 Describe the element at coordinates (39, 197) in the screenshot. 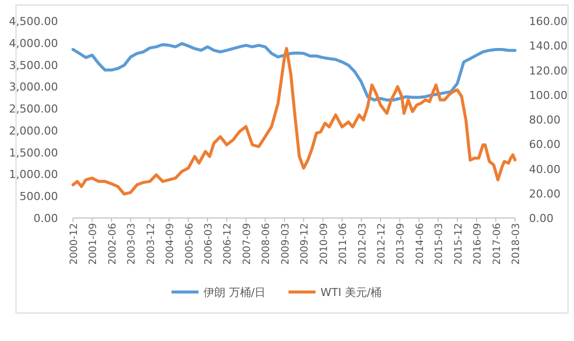

I see `y-tick-label: 500.00` at that location.